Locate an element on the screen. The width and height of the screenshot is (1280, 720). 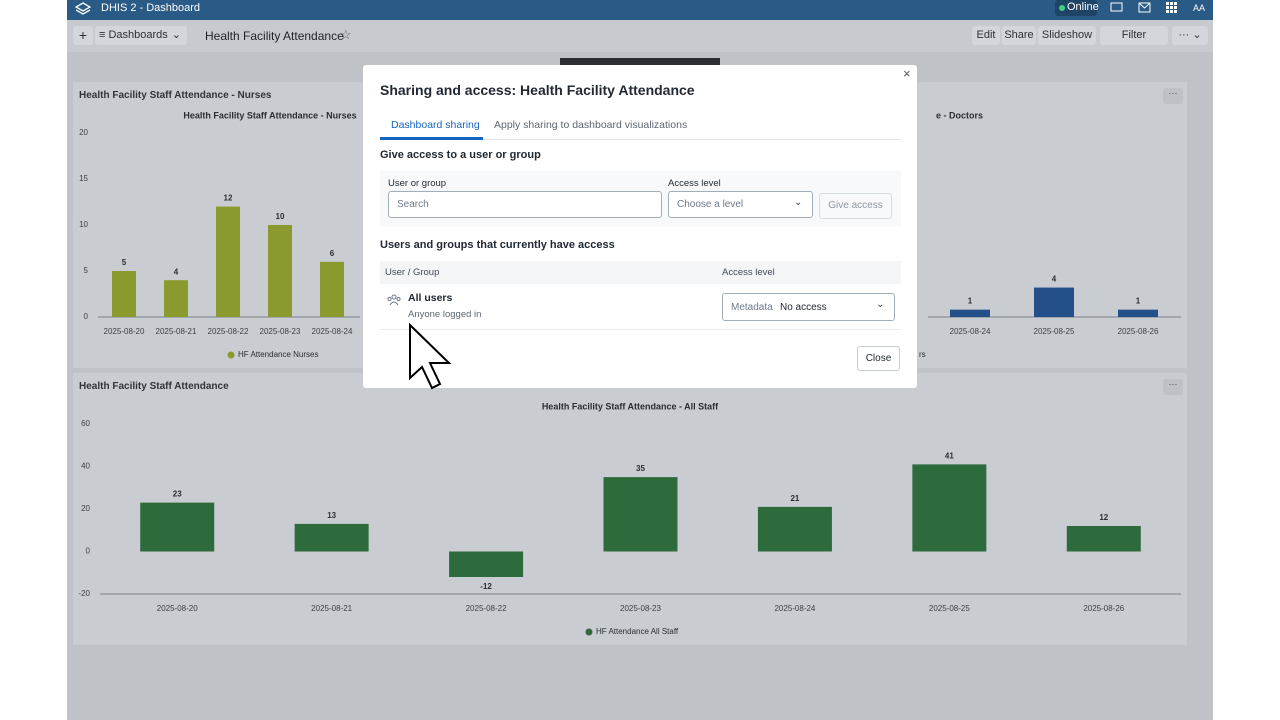
apps-icon is located at coordinates (1171, 7).